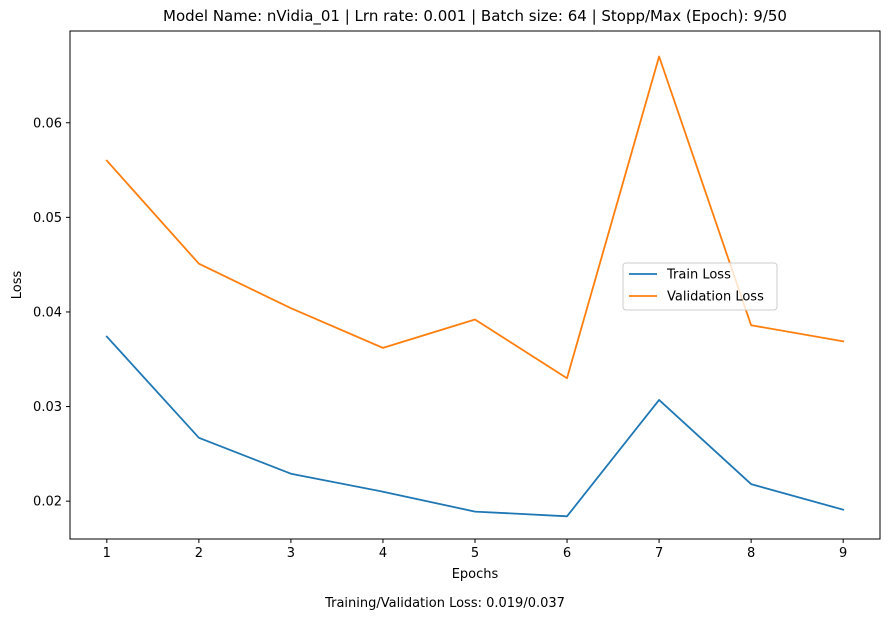  I want to click on y-tick-label: 0.03, so click(47, 407).